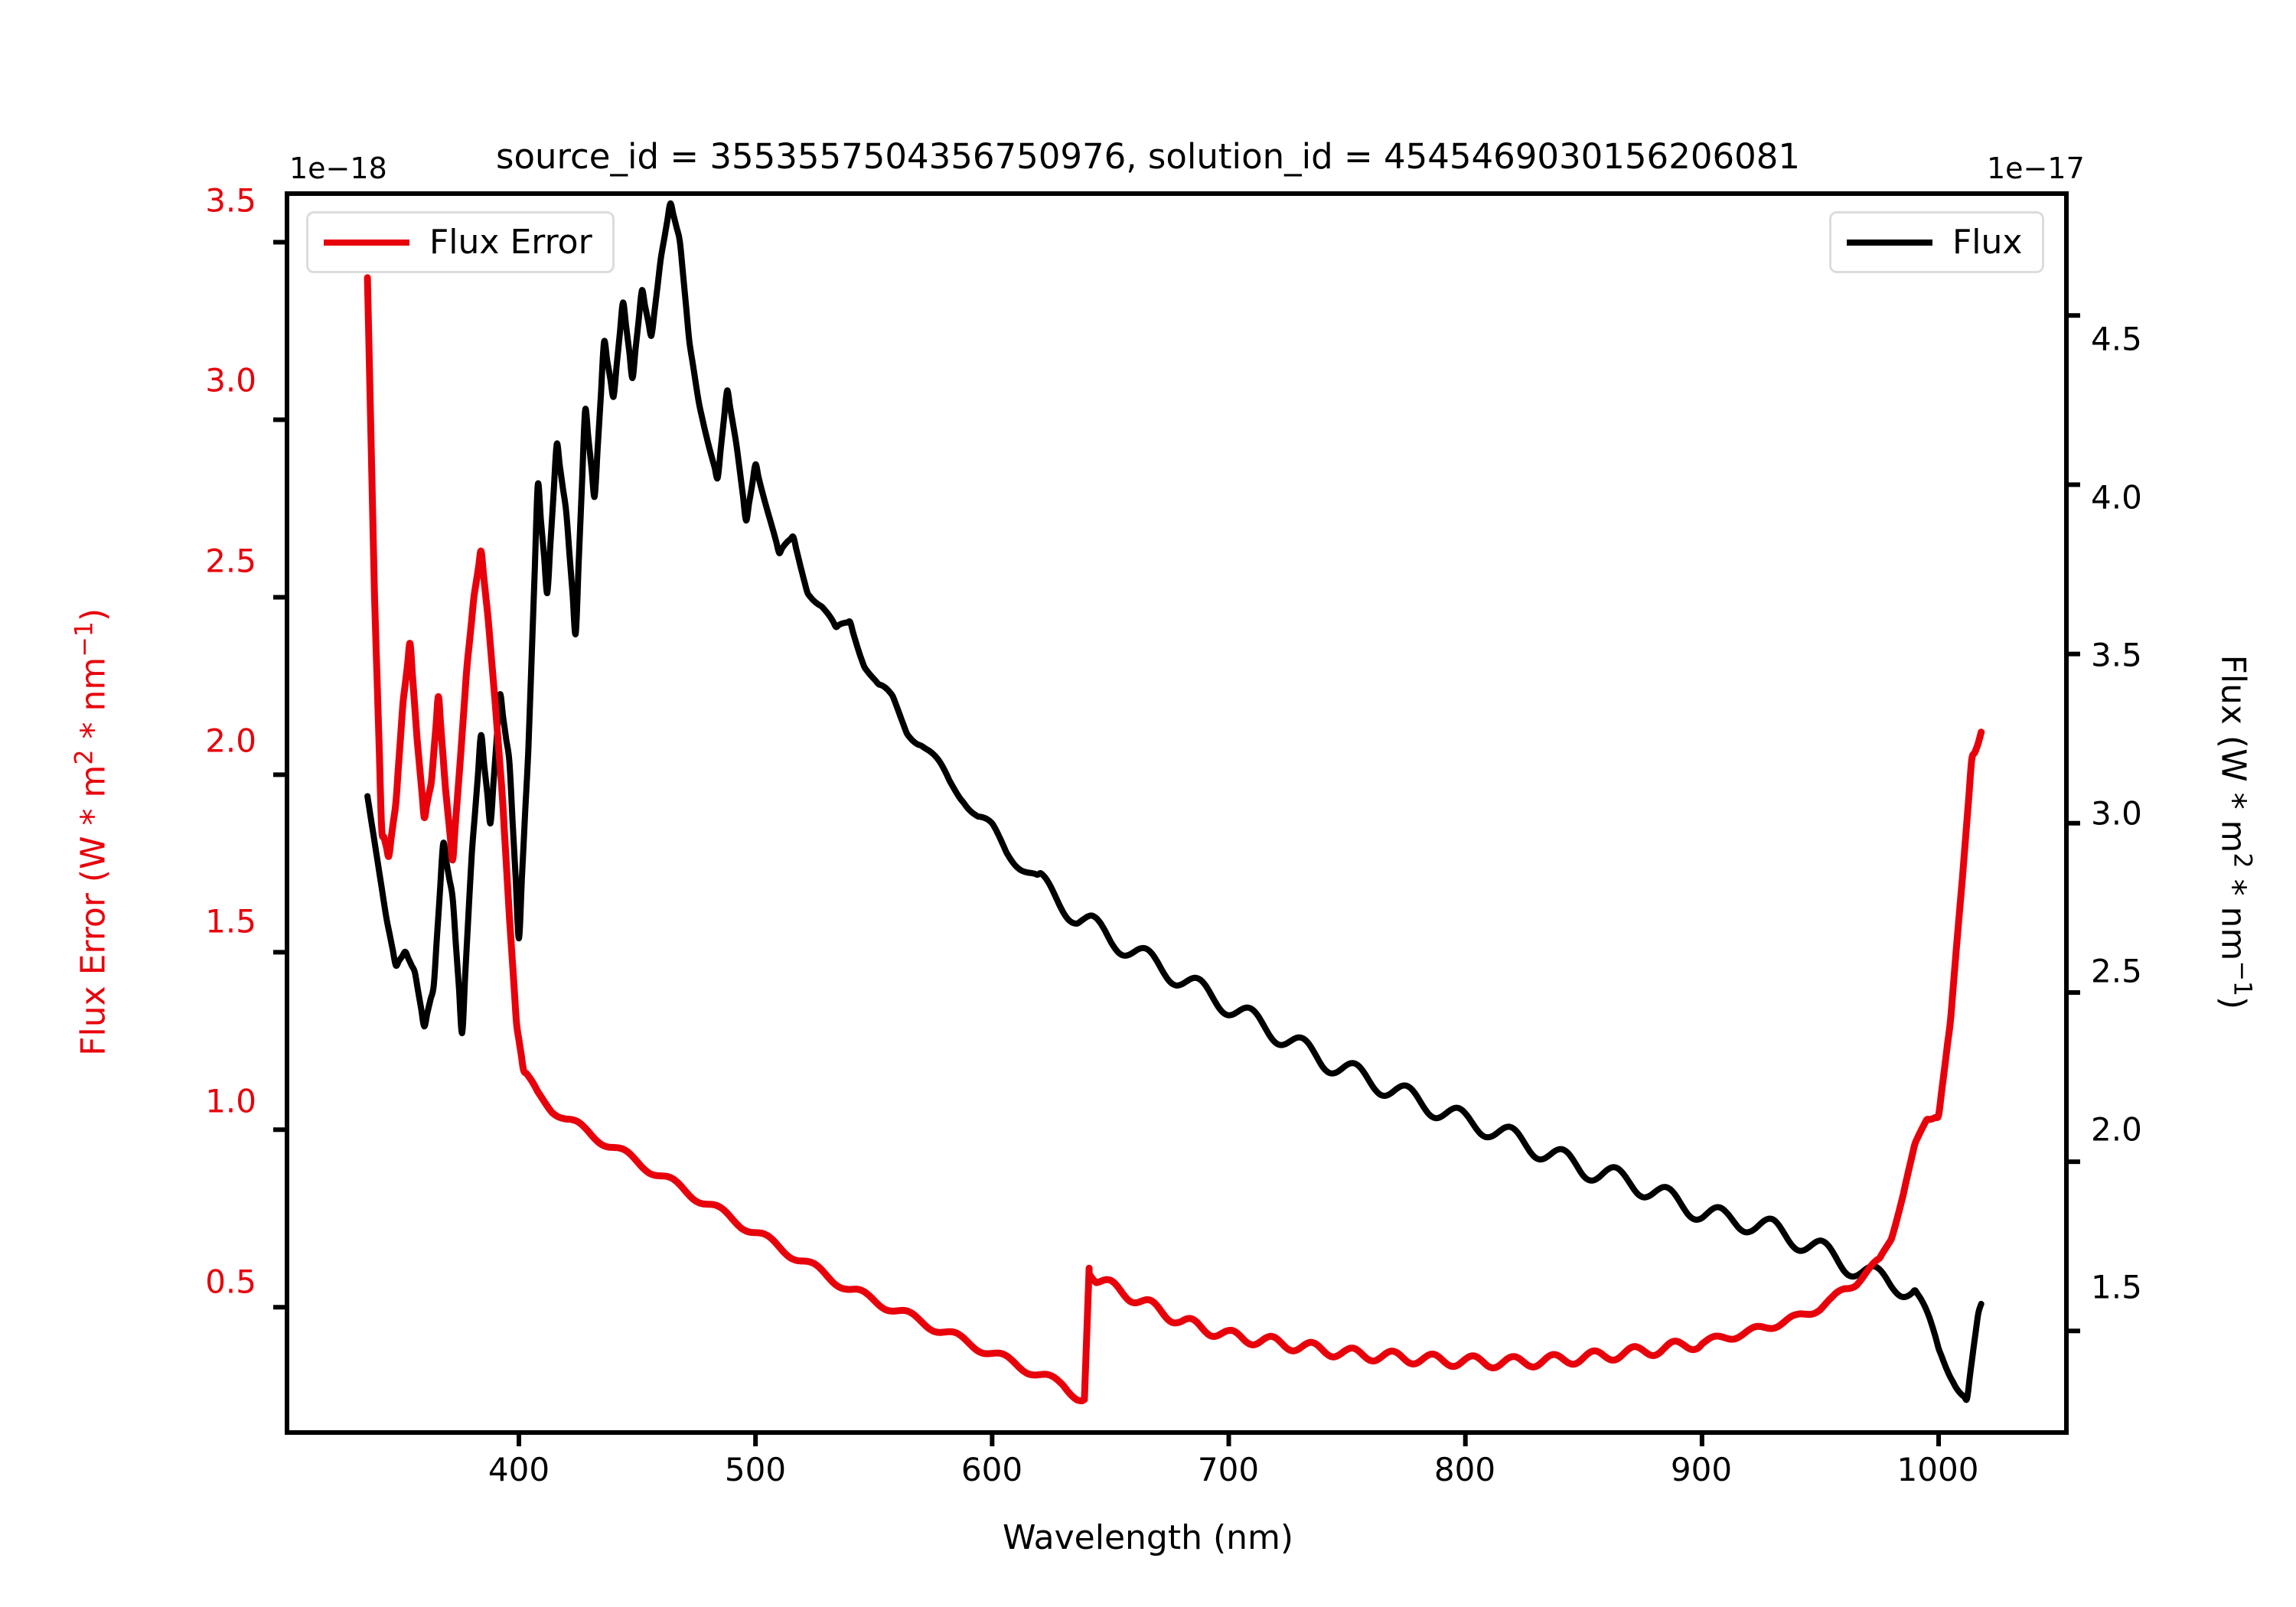 The image size is (2296, 1607). What do you see at coordinates (338, 168) in the screenshot?
I see `left-axis-offset-label: 1e−18` at bounding box center [338, 168].